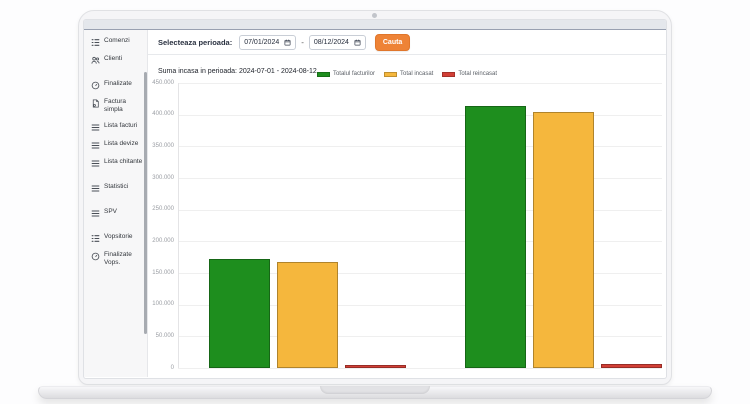  What do you see at coordinates (163, 240) in the screenshot?
I see `y-axis-tick-label: 200.000` at bounding box center [163, 240].